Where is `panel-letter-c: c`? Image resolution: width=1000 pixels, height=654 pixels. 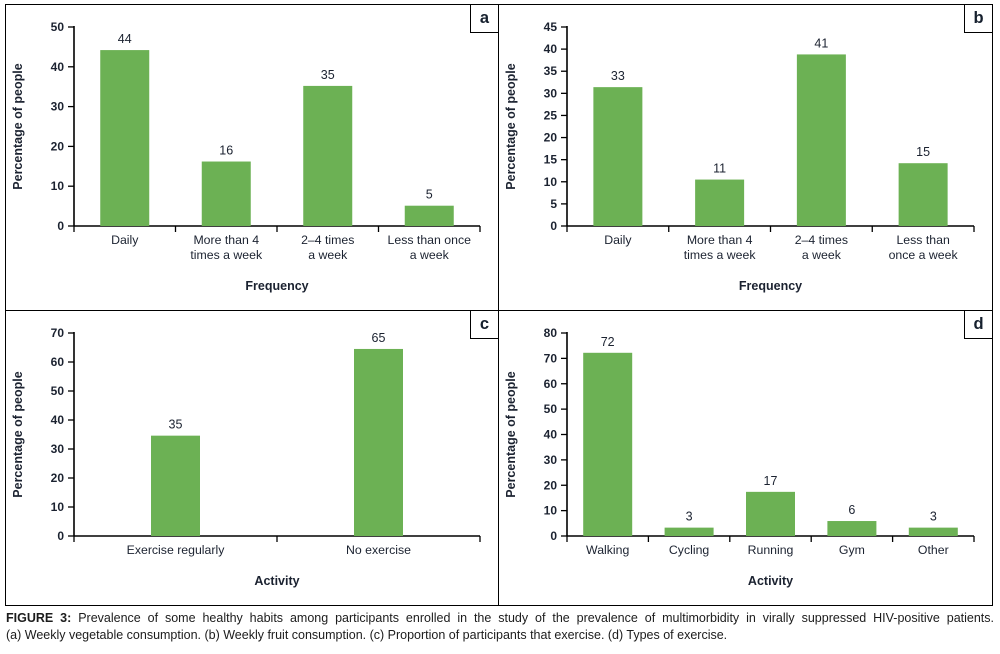 panel-letter-c: c is located at coordinates (484, 325).